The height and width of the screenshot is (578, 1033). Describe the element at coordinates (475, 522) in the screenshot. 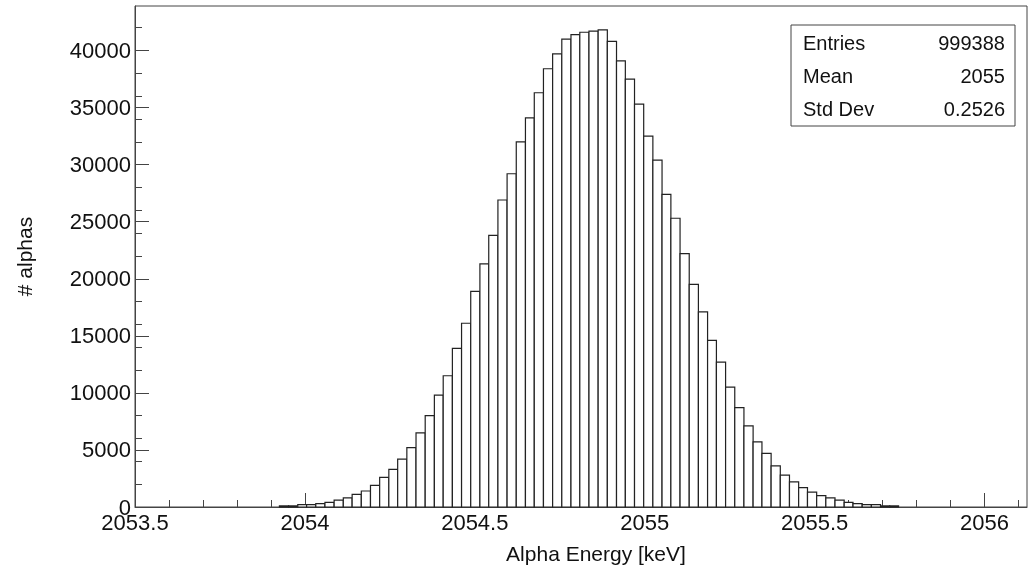

I see `x-tick-label: 2054.5` at that location.